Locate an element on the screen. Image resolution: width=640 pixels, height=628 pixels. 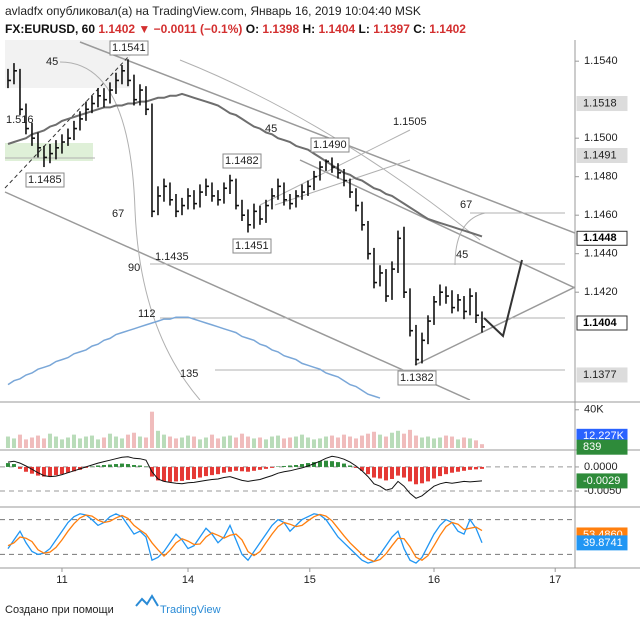
annotation: 1.1505 is located at coordinates (410, 122).